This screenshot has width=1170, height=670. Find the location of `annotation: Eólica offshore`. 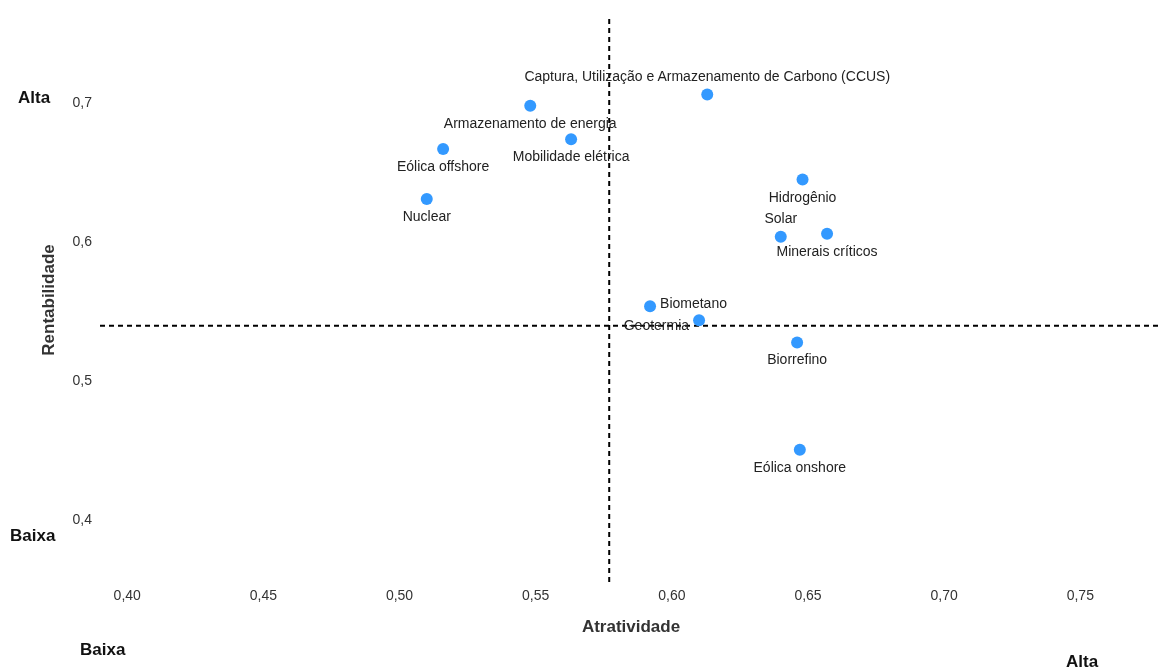

annotation: Eólica offshore is located at coordinates (443, 165).